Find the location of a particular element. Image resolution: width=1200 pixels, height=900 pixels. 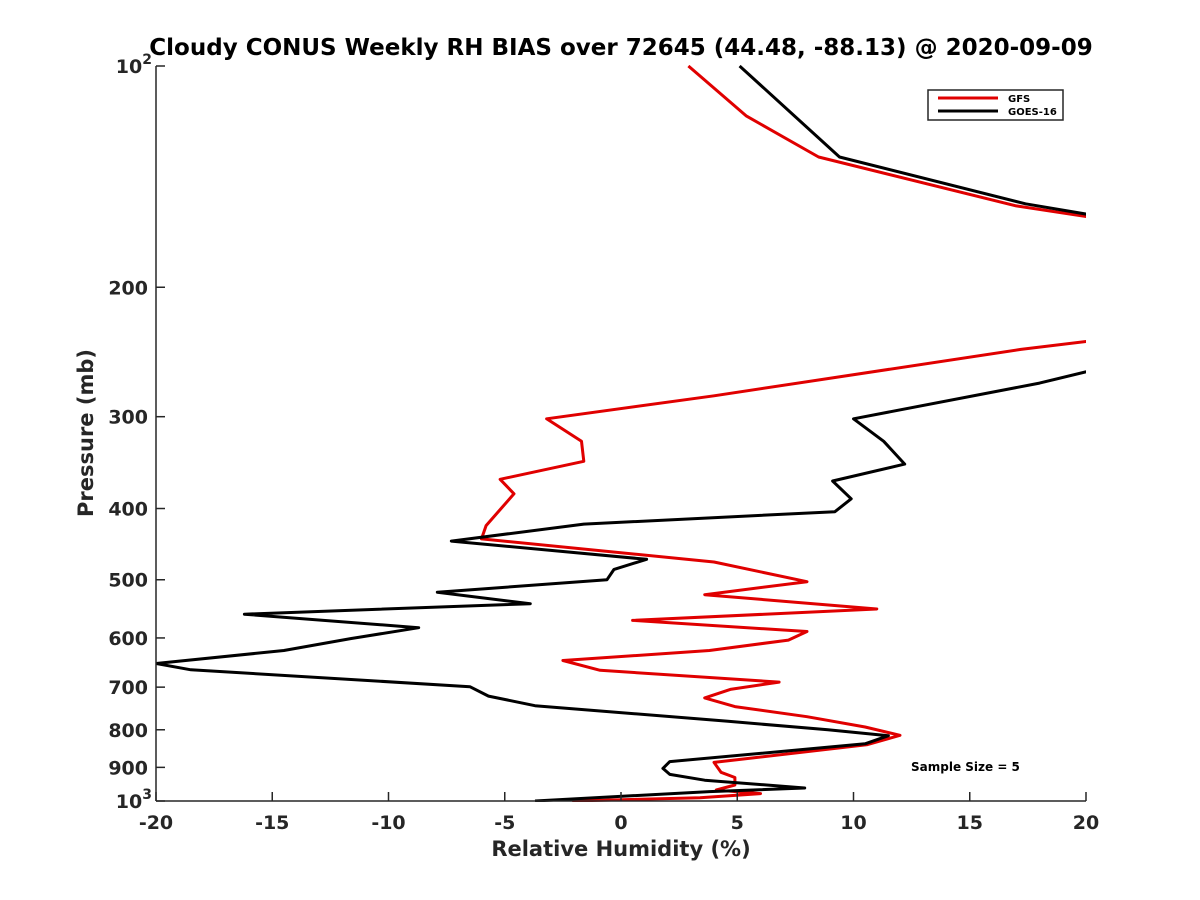

legend-box is located at coordinates (995, 105).